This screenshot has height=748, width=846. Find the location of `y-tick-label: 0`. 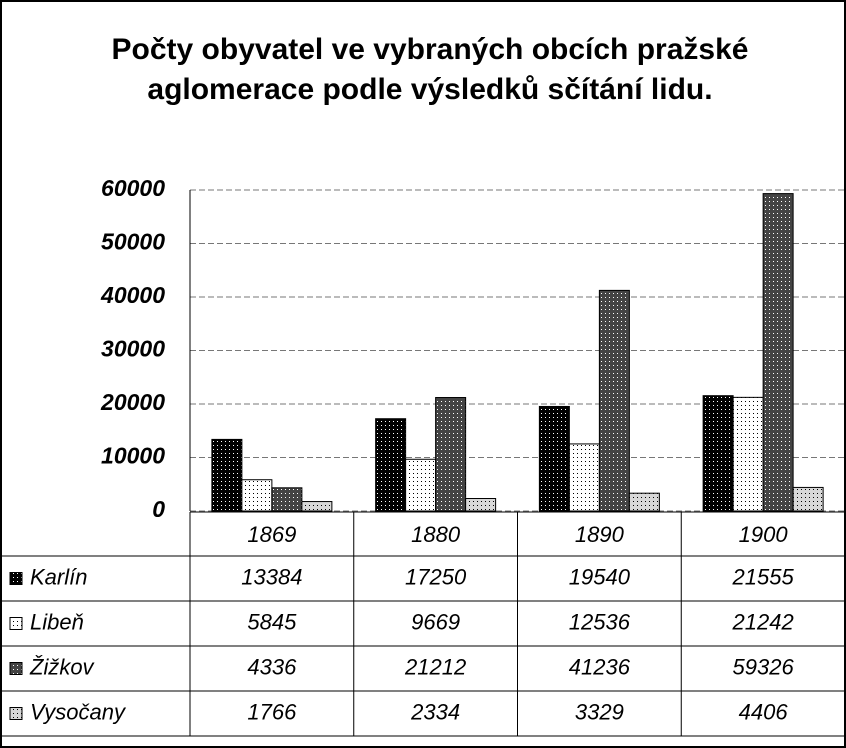

y-tick-label: 0 is located at coordinates (158, 509).